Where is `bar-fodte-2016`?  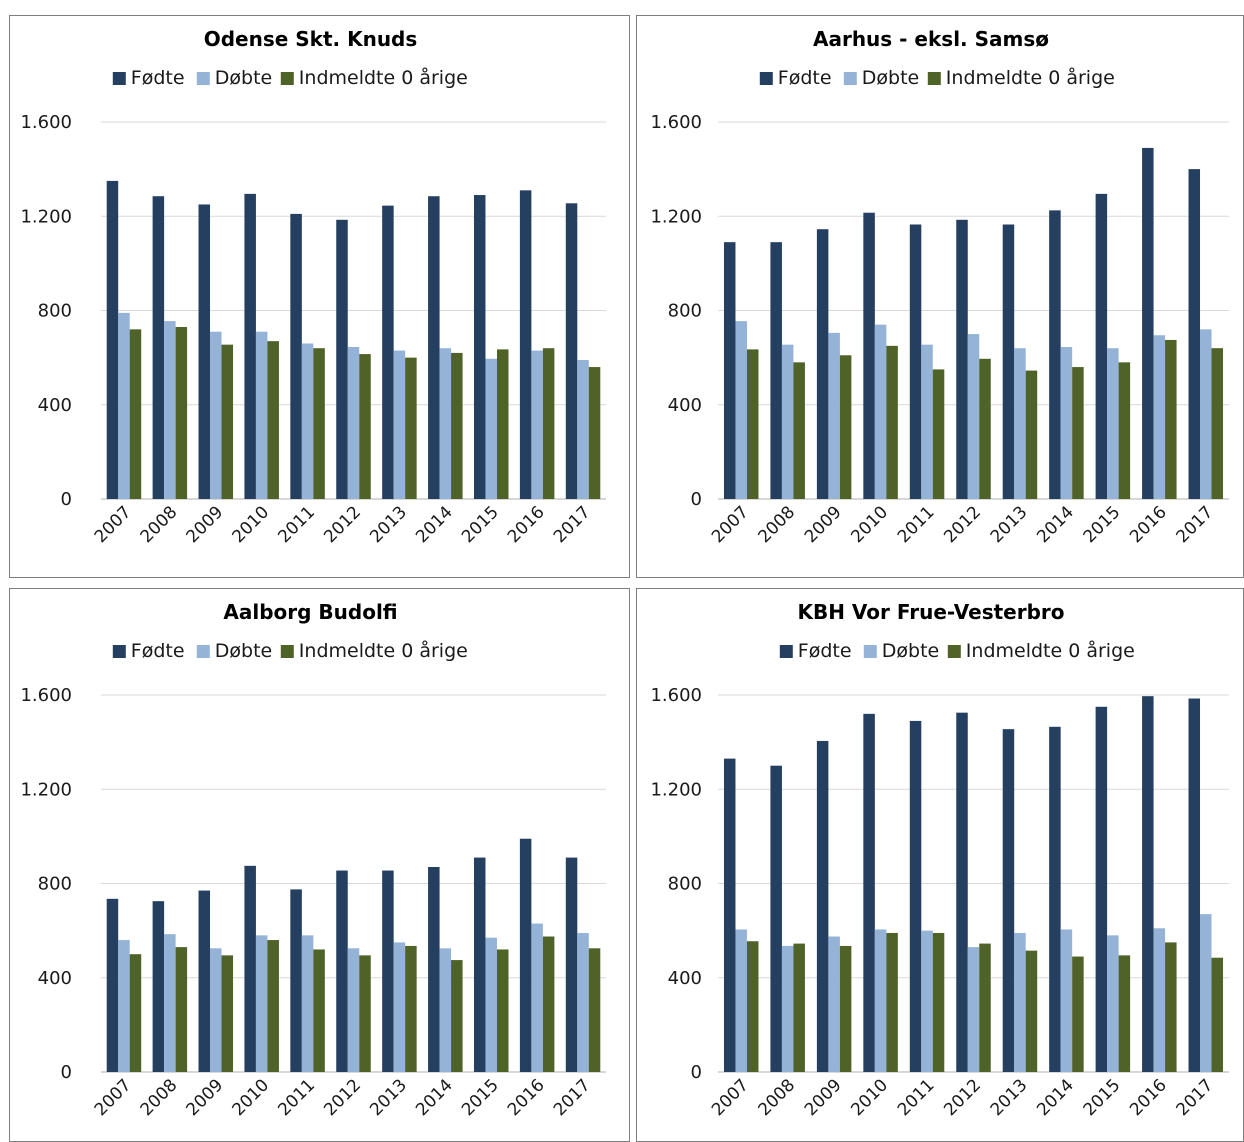
bar-fodte-2016 is located at coordinates (525, 345).